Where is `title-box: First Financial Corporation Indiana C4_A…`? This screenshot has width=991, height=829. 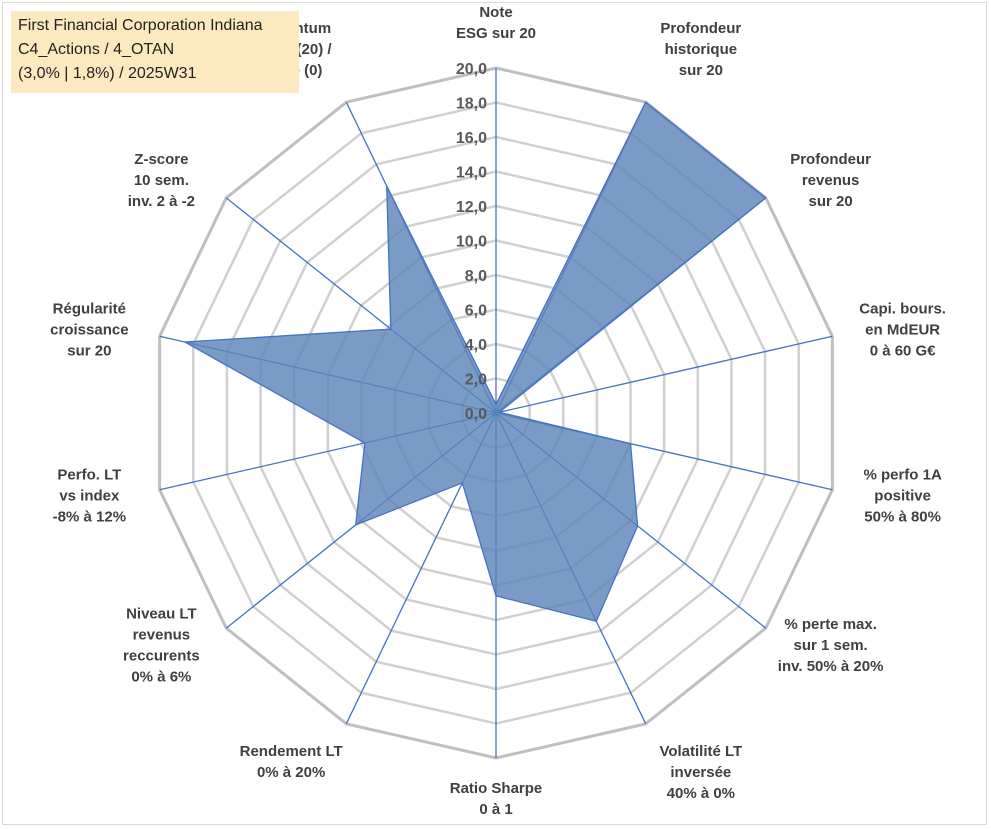 title-box: First Financial Corporation Indiana C4_A… is located at coordinates (155, 52).